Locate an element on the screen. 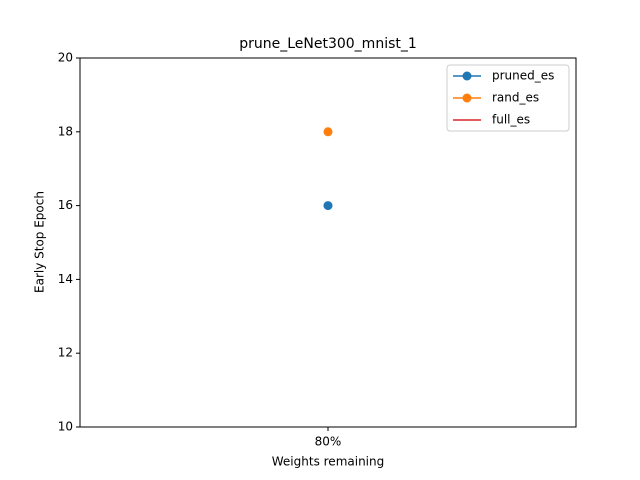 The image size is (640, 480). legend-label: full_es is located at coordinates (511, 120).